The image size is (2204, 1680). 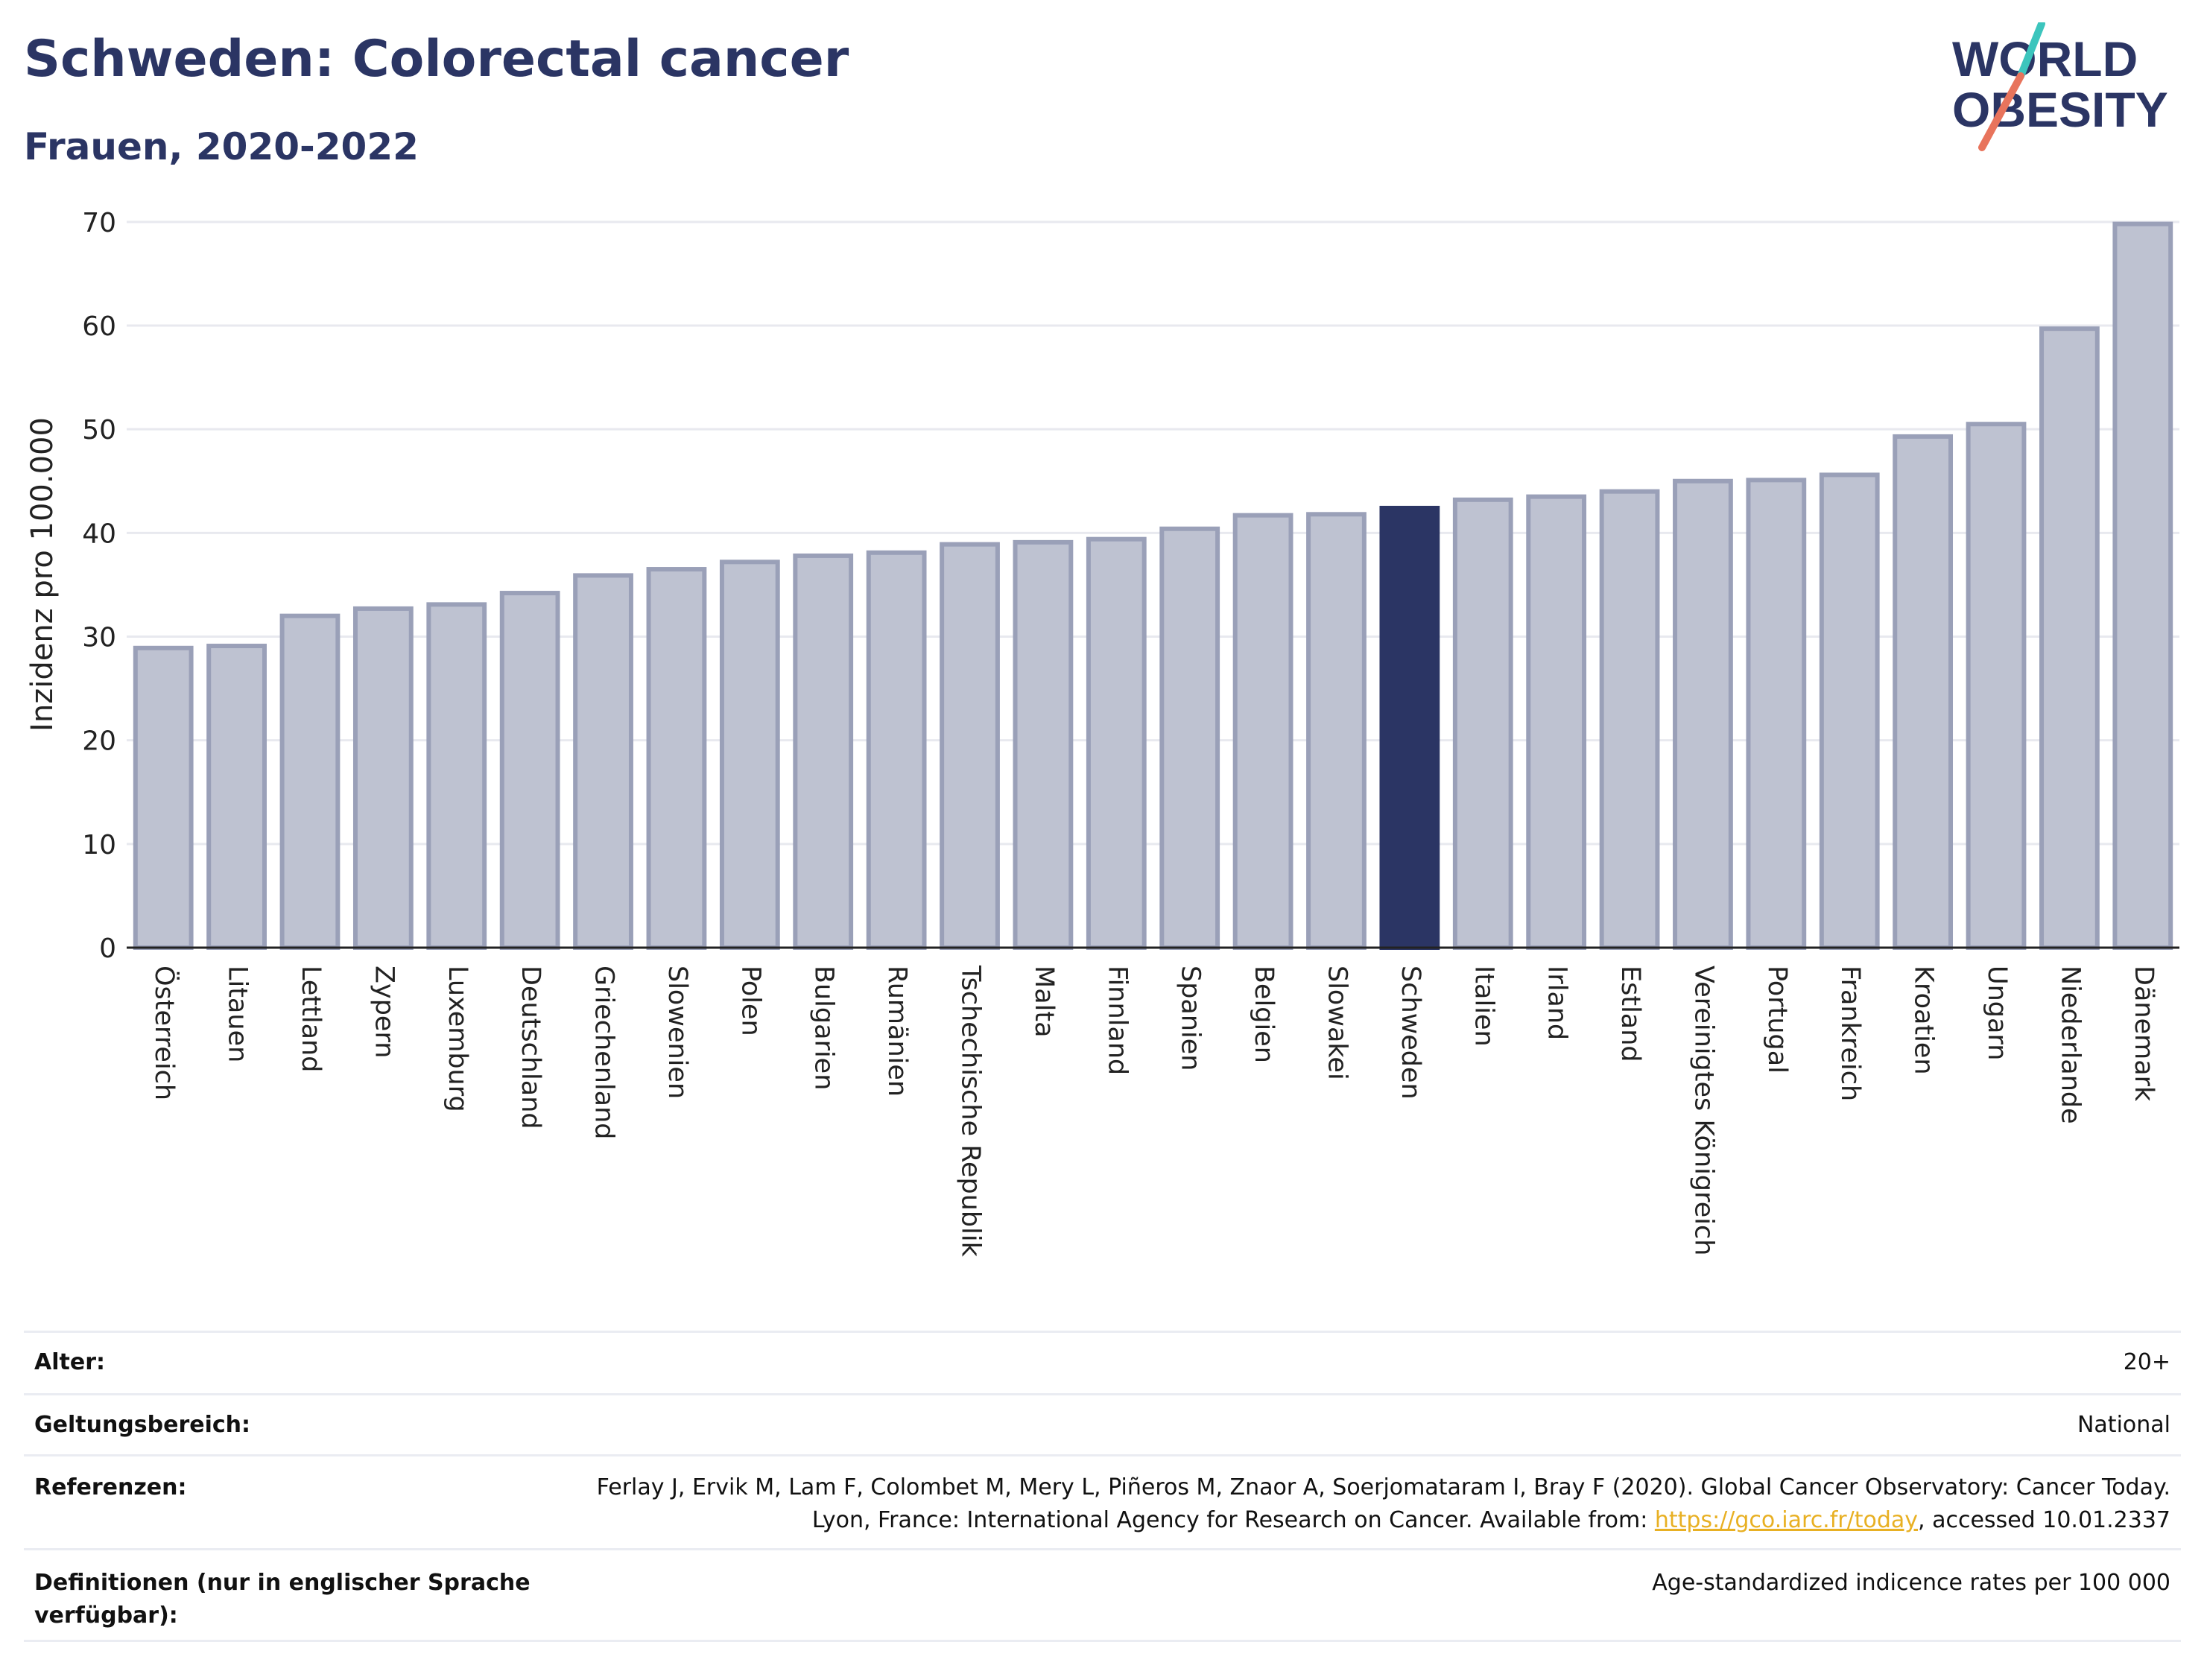 I want to click on y-tick-label: 30, so click(x=99, y=638).